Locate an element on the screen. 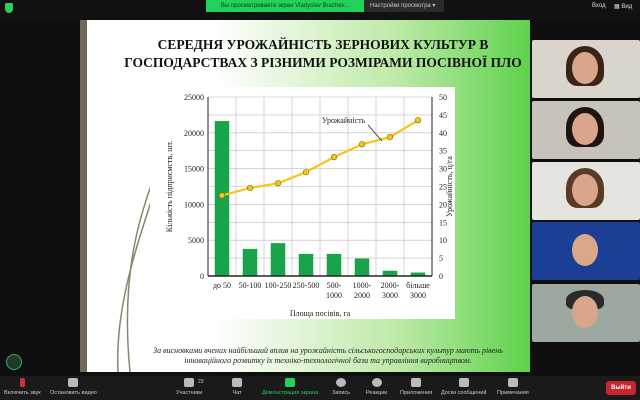  share-screen-button: Демонстрация экрана is located at coordinates (290, 387).